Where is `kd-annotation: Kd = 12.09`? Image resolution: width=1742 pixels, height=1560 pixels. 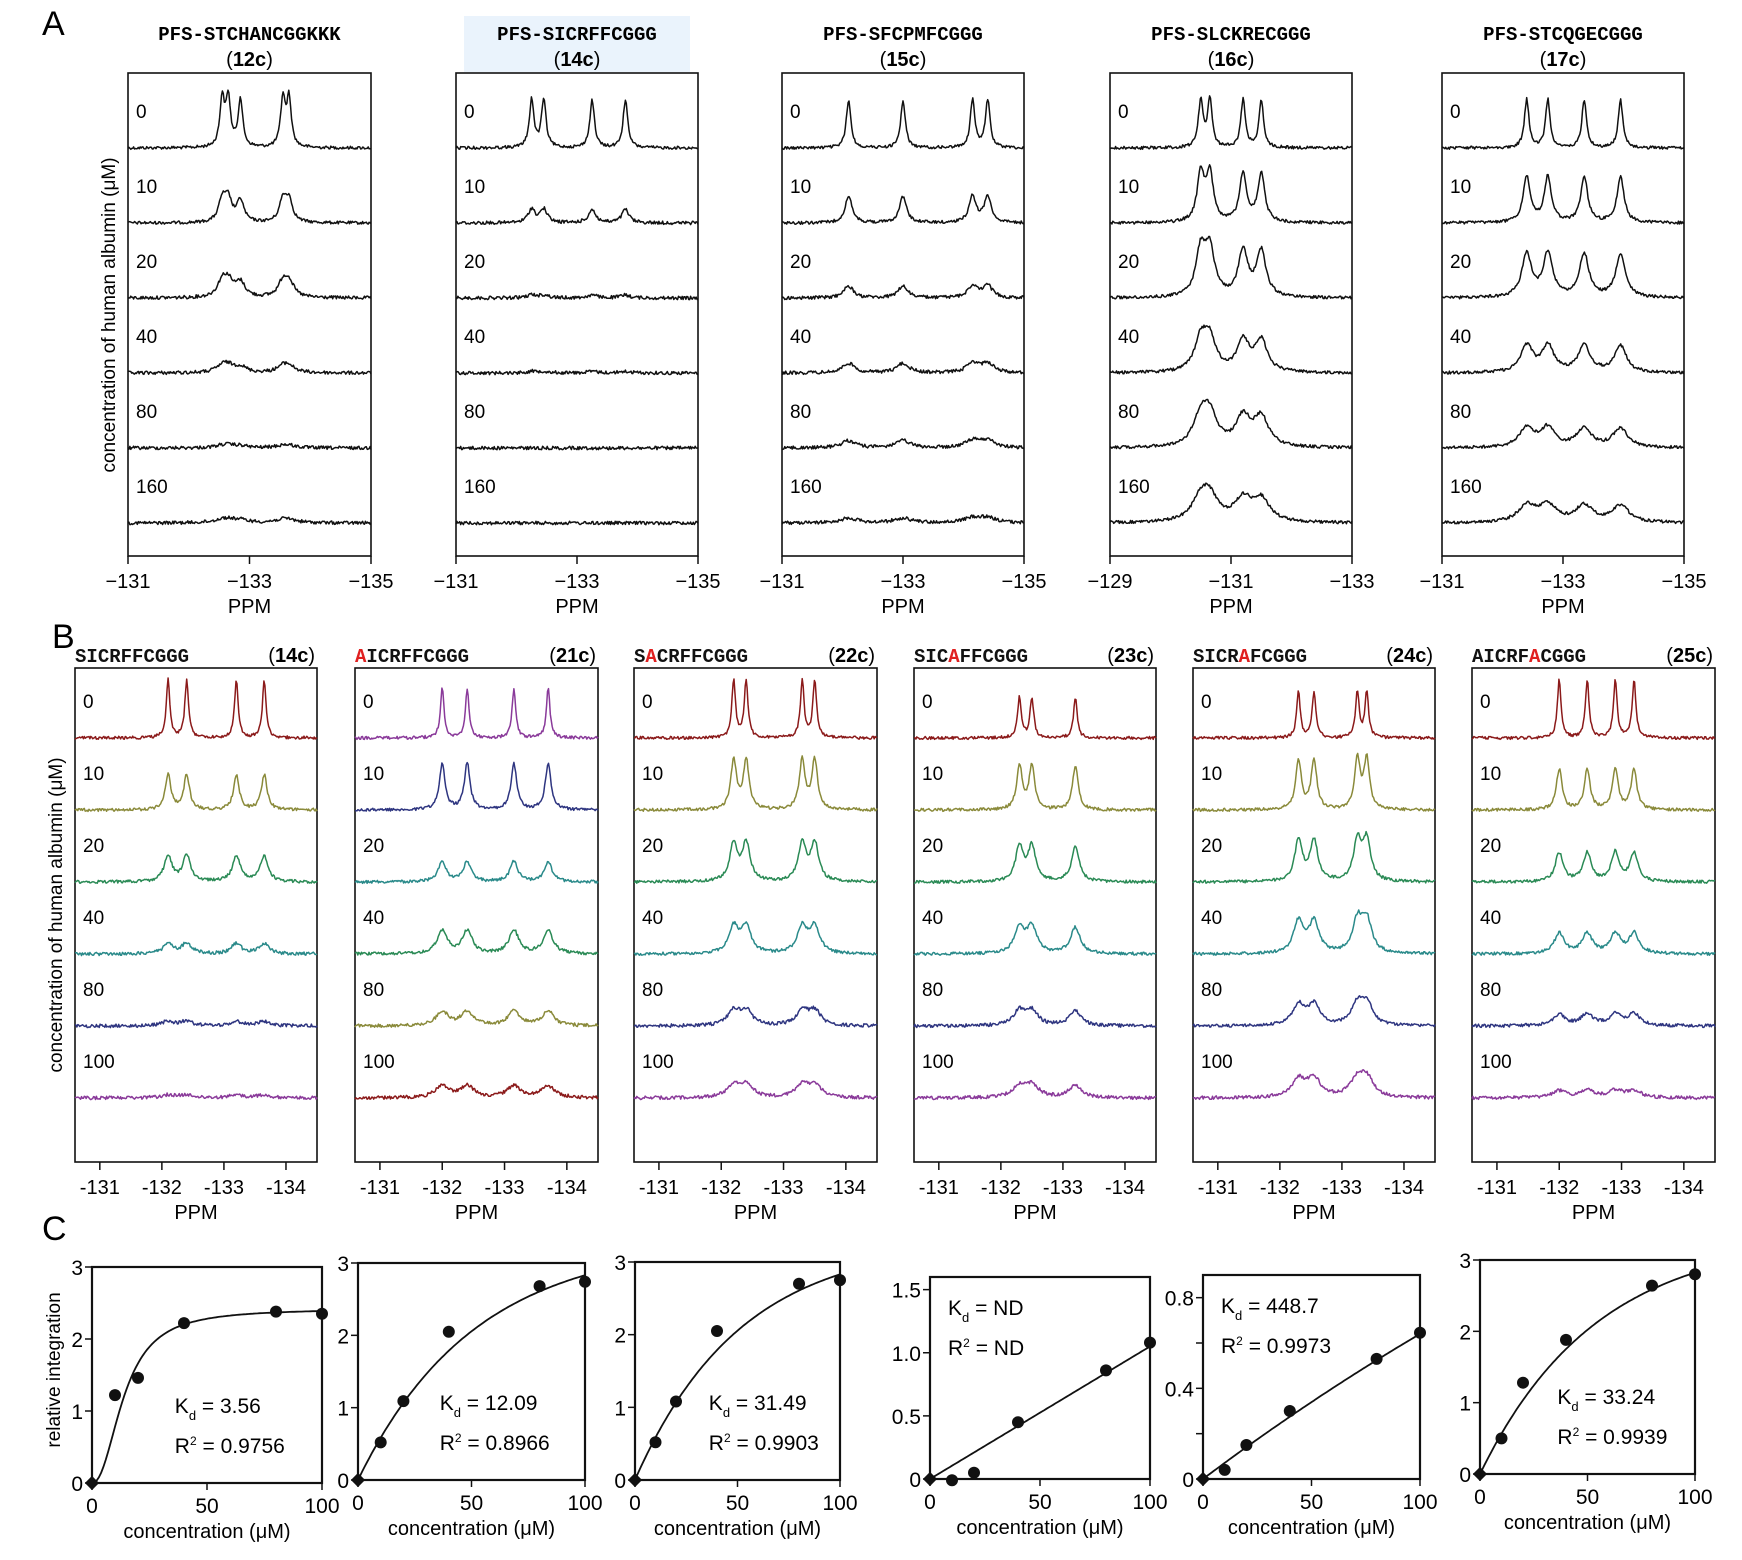 kd-annotation: Kd = 12.09 is located at coordinates (489, 1406).